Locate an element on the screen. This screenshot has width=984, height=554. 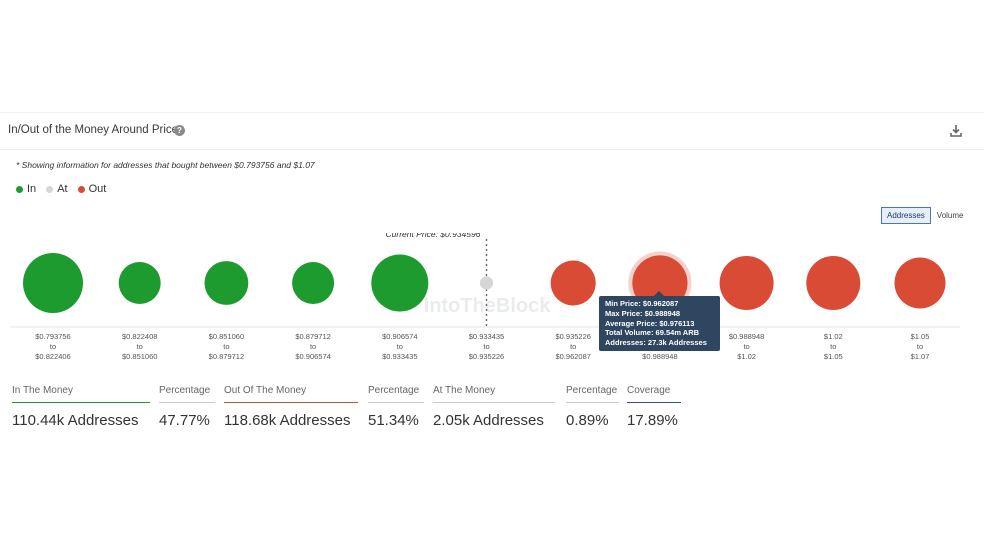
chart-title: In/Out of the Money Around Price is located at coordinates (93, 130).